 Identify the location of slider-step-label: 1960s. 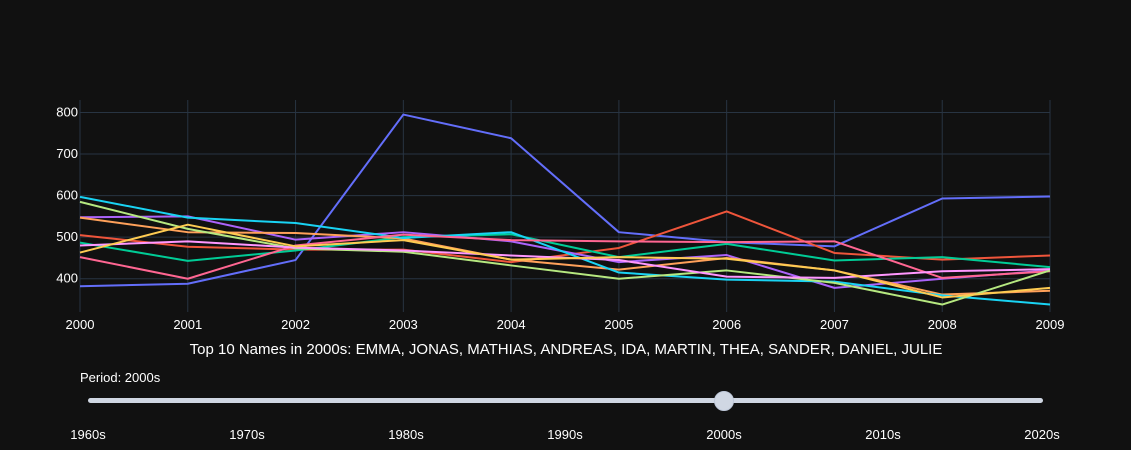
(88, 434).